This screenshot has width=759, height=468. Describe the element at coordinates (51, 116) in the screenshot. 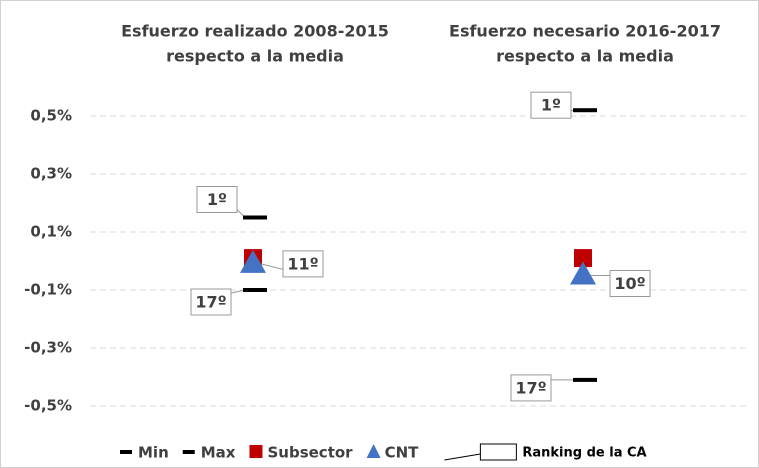

I see `y-tick-label: 0,5%` at that location.